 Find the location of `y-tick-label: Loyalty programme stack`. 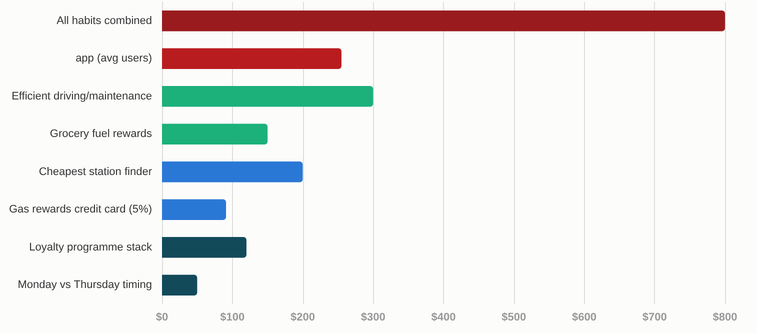

y-tick-label: Loyalty programme stack is located at coordinates (90, 247).